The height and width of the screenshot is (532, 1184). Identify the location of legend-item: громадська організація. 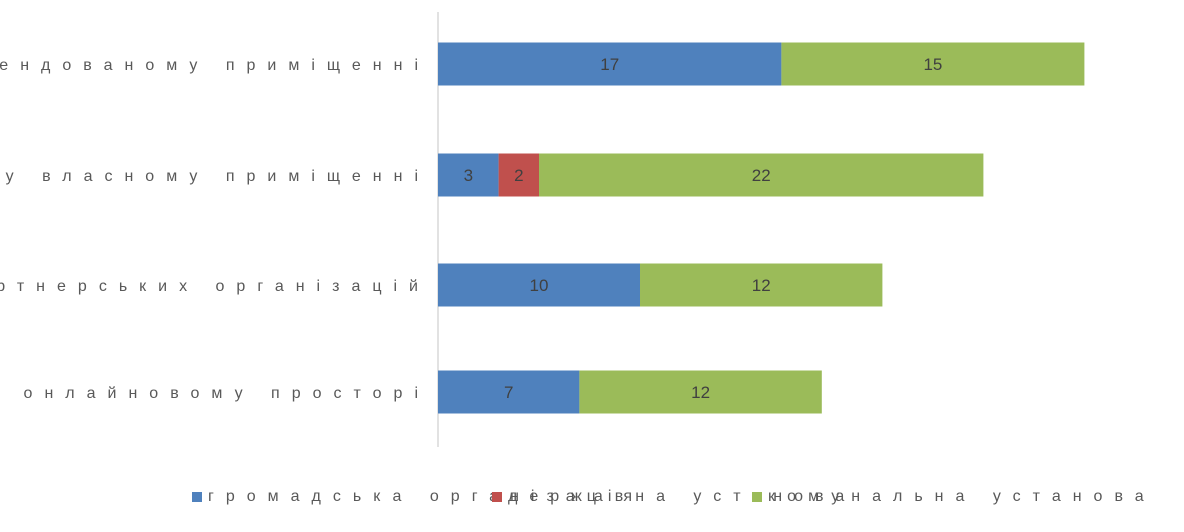
(418, 496).